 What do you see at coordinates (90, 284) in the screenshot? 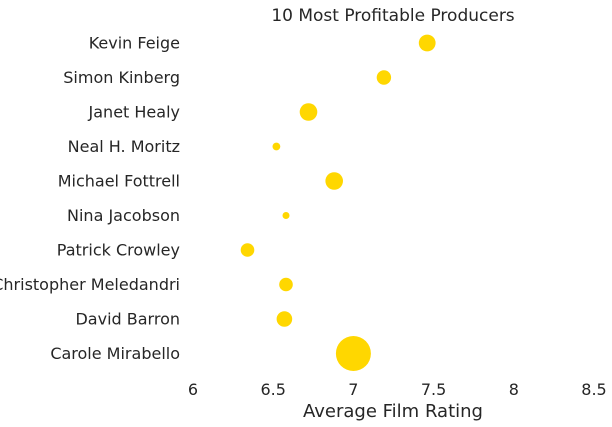
I see `y-tick-label: Christopher Meledandri` at bounding box center [90, 284].